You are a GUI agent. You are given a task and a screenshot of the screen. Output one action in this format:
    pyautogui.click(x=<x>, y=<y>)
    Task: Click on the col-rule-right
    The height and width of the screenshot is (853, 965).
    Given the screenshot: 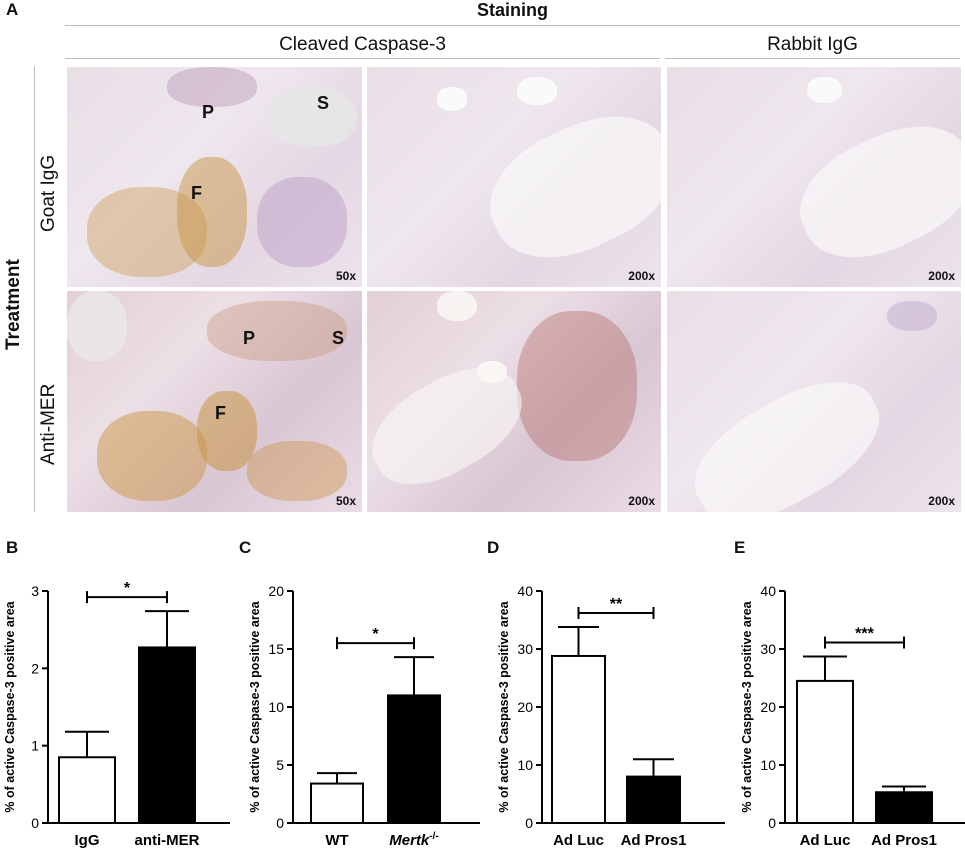 What is the action you would take?
    pyautogui.click(x=812, y=58)
    